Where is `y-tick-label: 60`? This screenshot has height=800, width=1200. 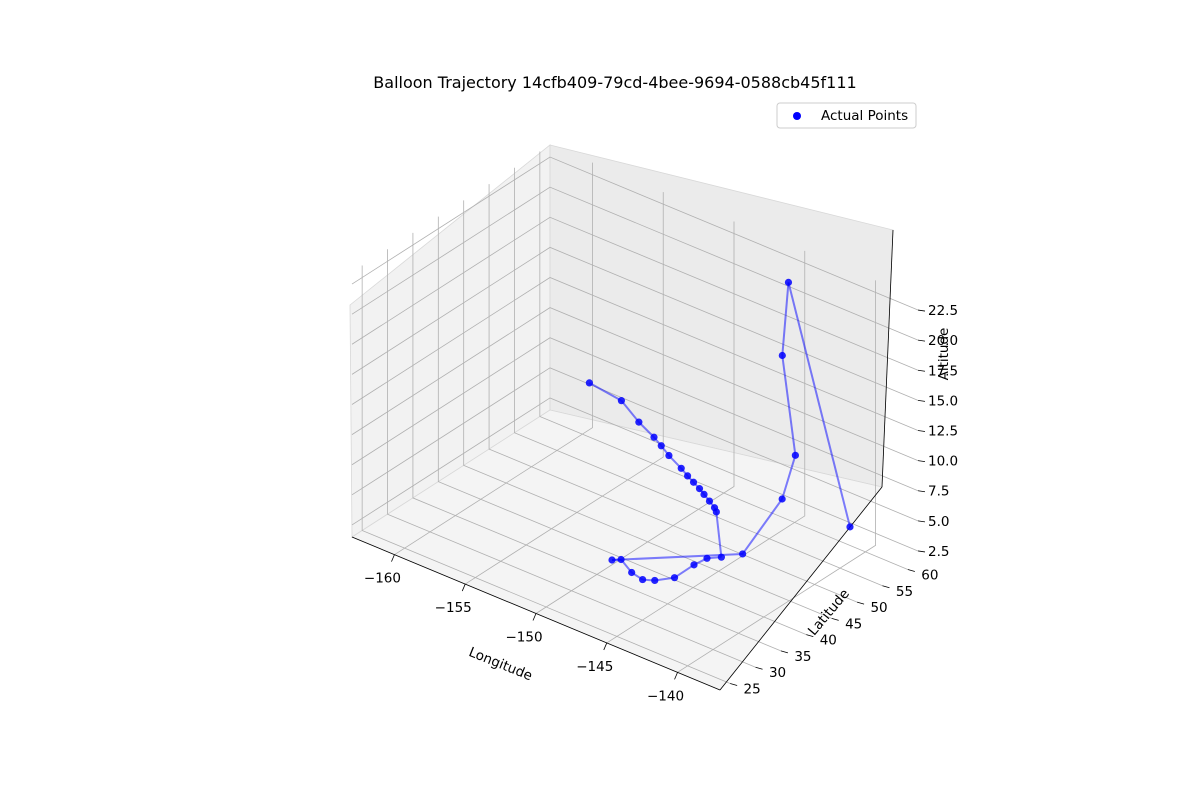
y-tick-label: 60 is located at coordinates (929, 576).